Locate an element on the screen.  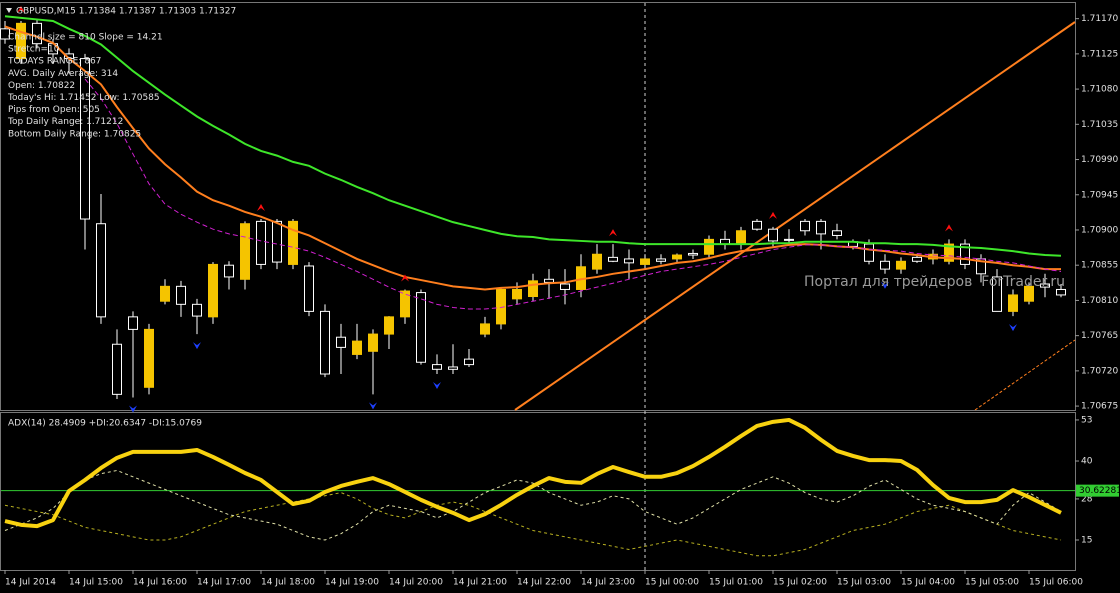
info-line: Today's Hi: 1.71452 Low: 1.70585 is located at coordinates (83, 98).